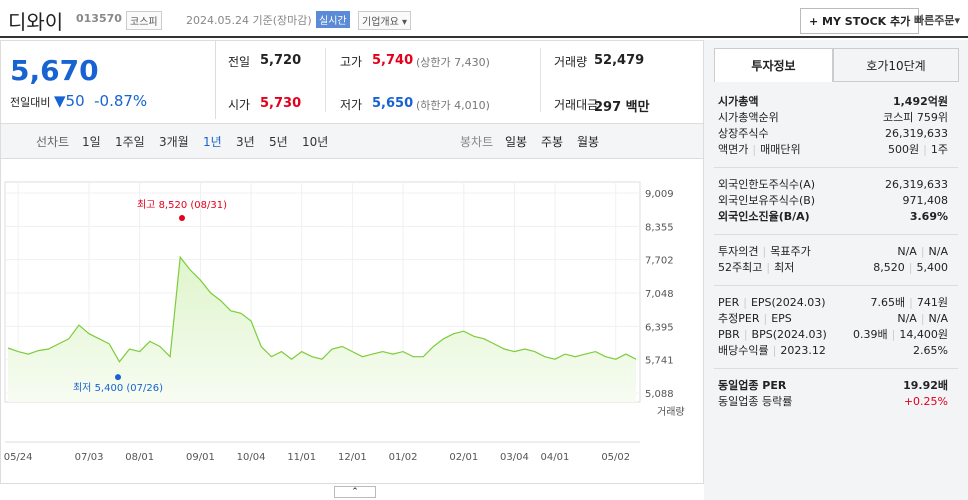 The width and height of the screenshot is (968, 500). Describe the element at coordinates (788, 302) in the screenshot. I see `label-part: EPS(2024.03)` at that location.